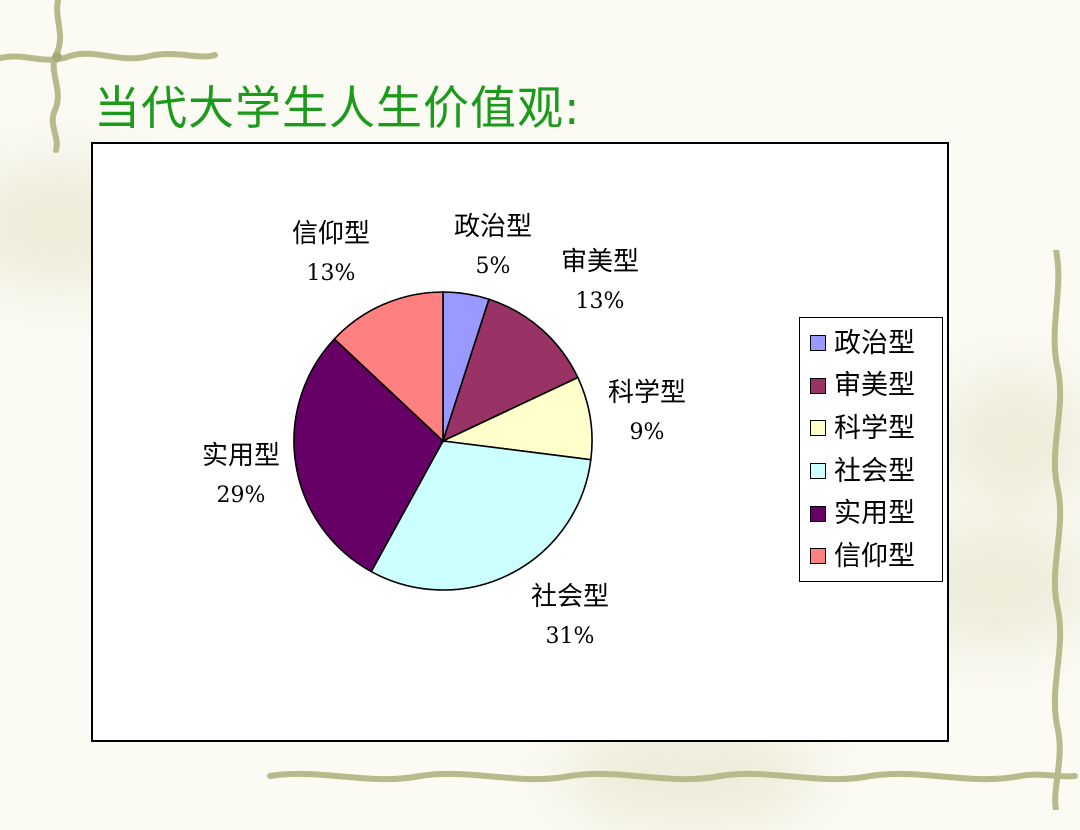 This screenshot has height=830, width=1080. I want to click on legend-item: 审美型, so click(876, 386).